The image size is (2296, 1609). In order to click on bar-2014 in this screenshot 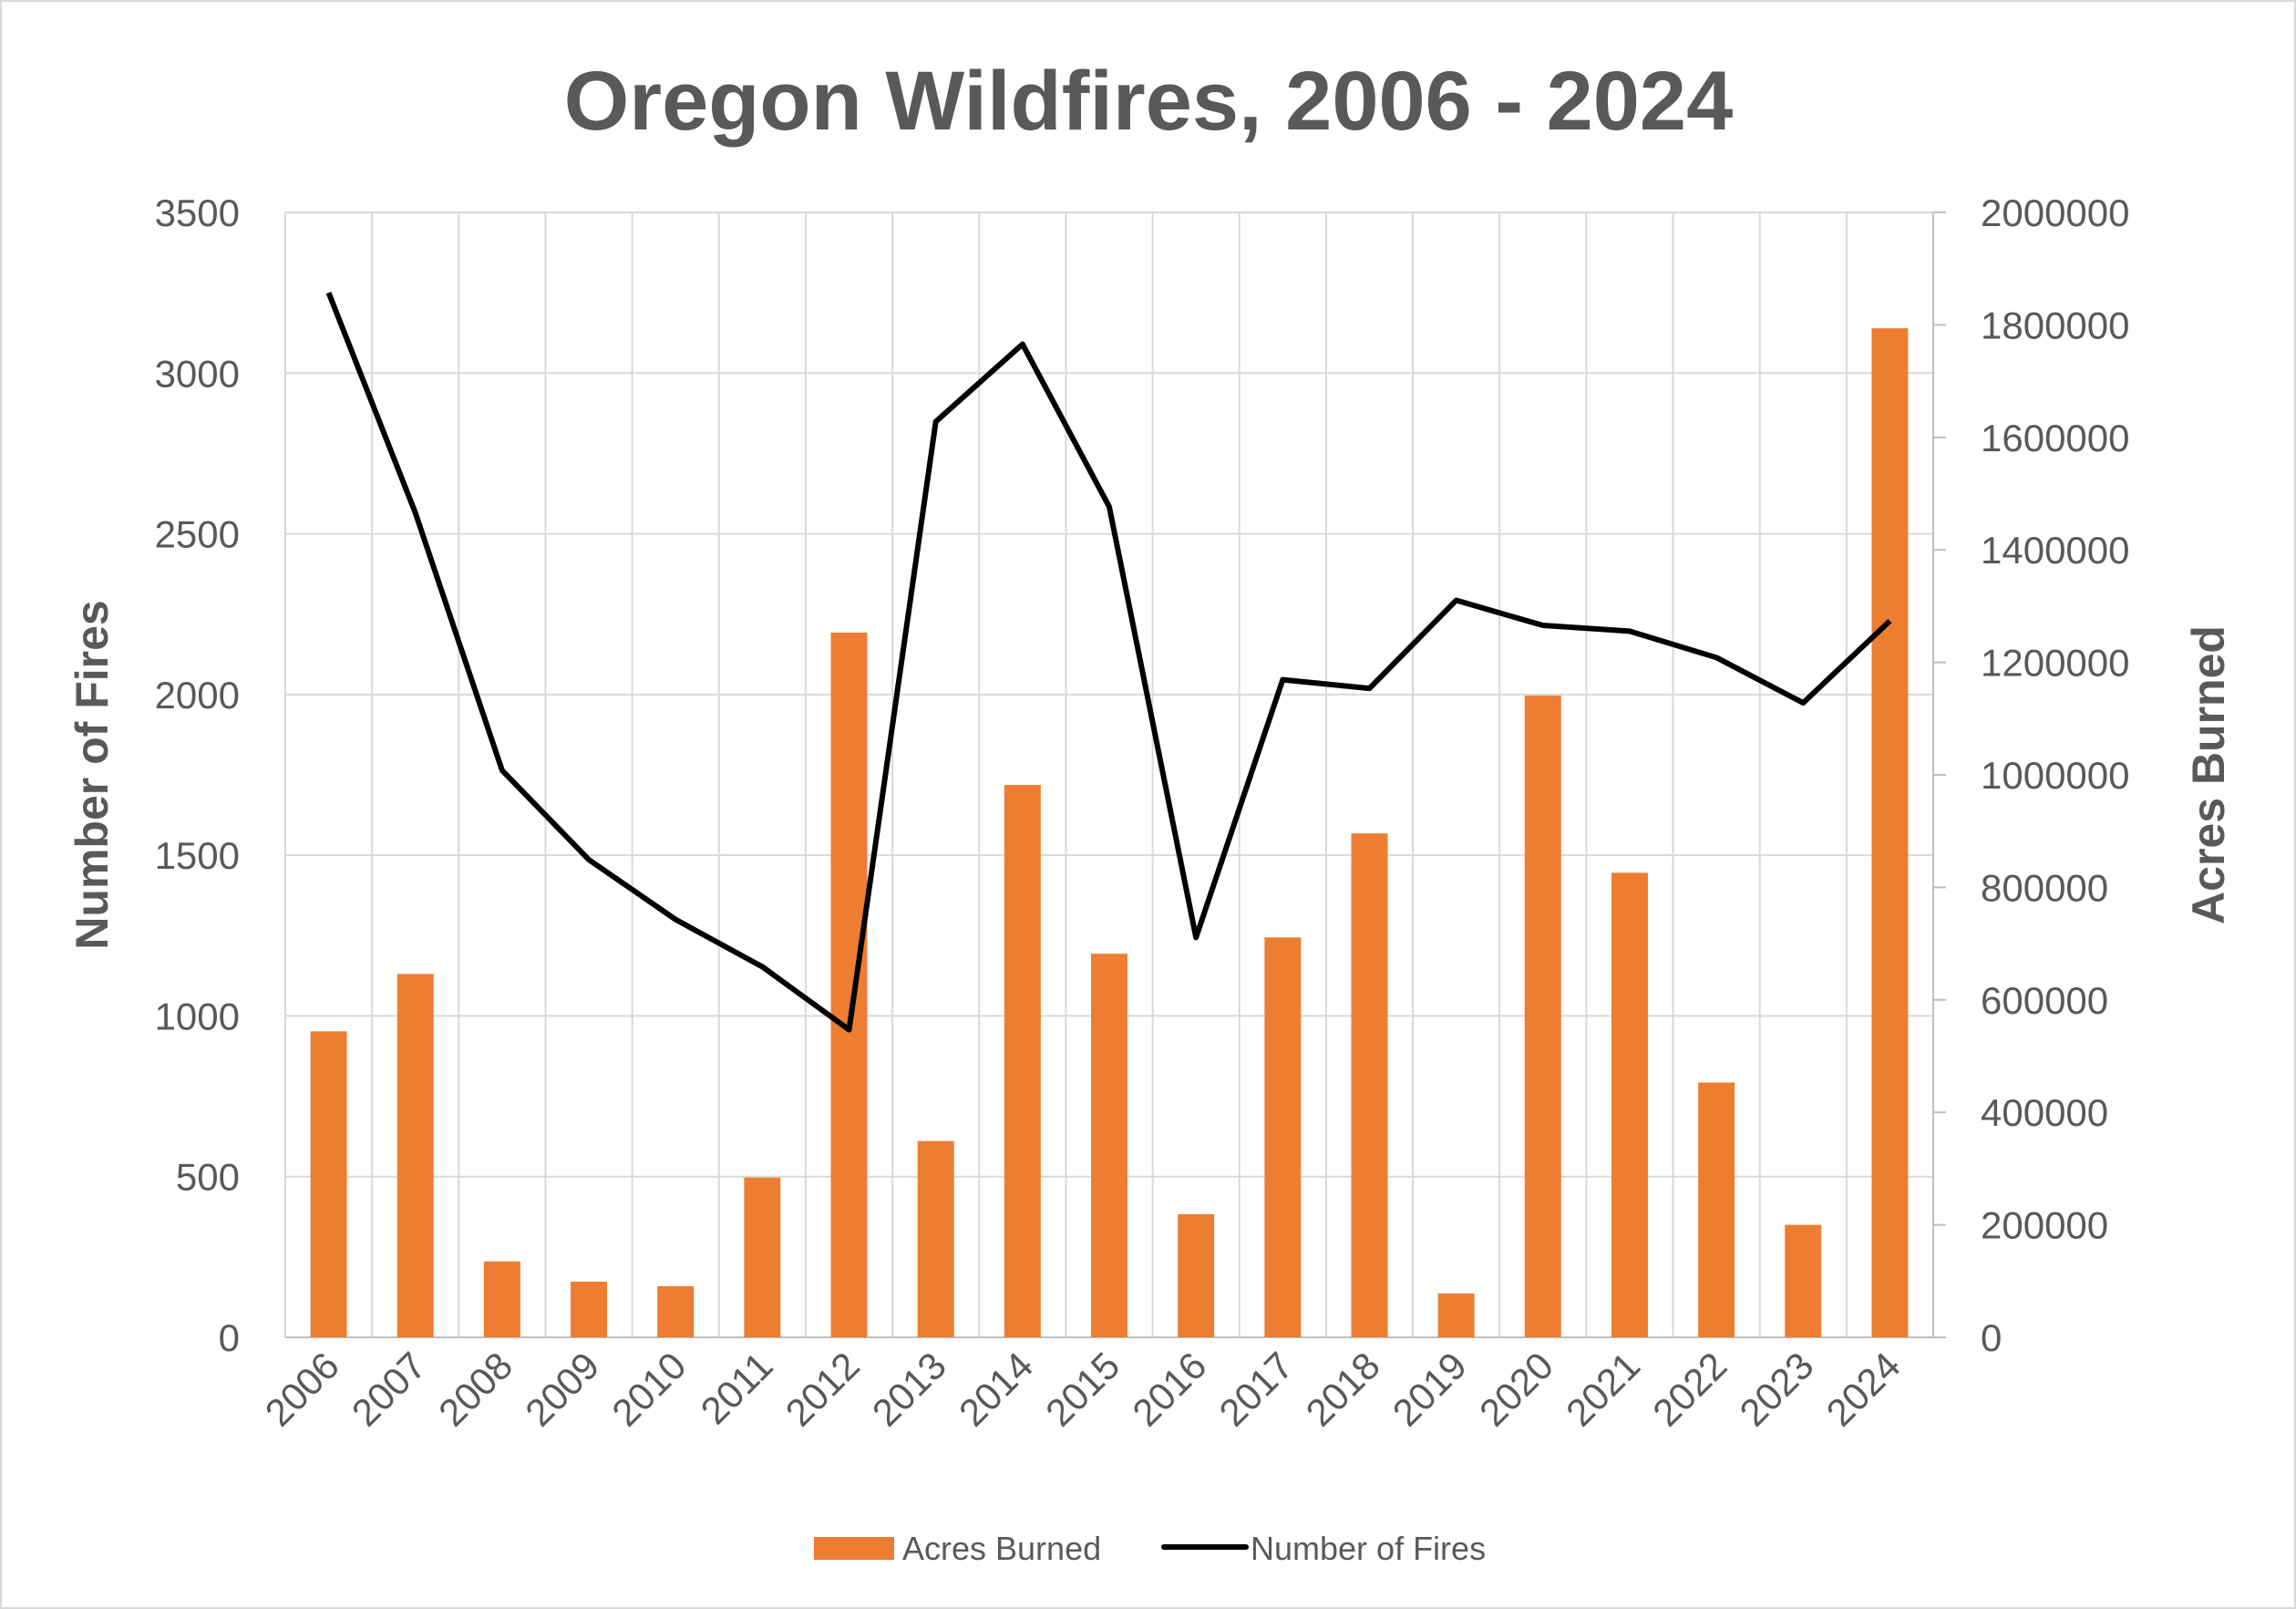, I will do `click(1022, 1061)`.